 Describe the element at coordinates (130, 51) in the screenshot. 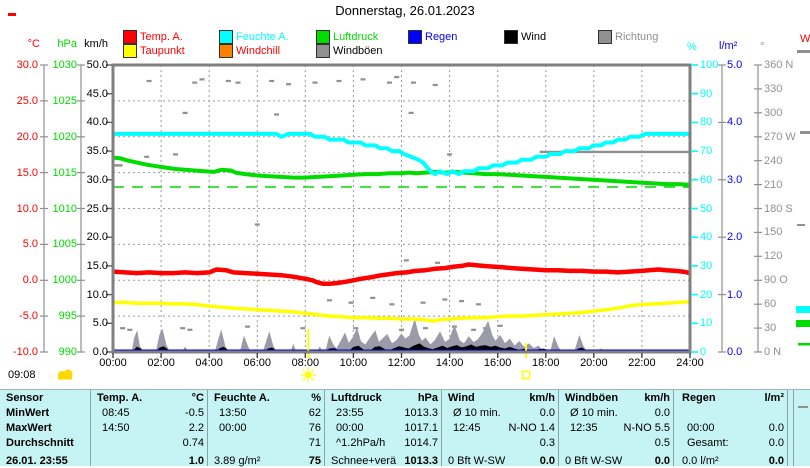

I see `taupunkt-legend-swatch` at that location.